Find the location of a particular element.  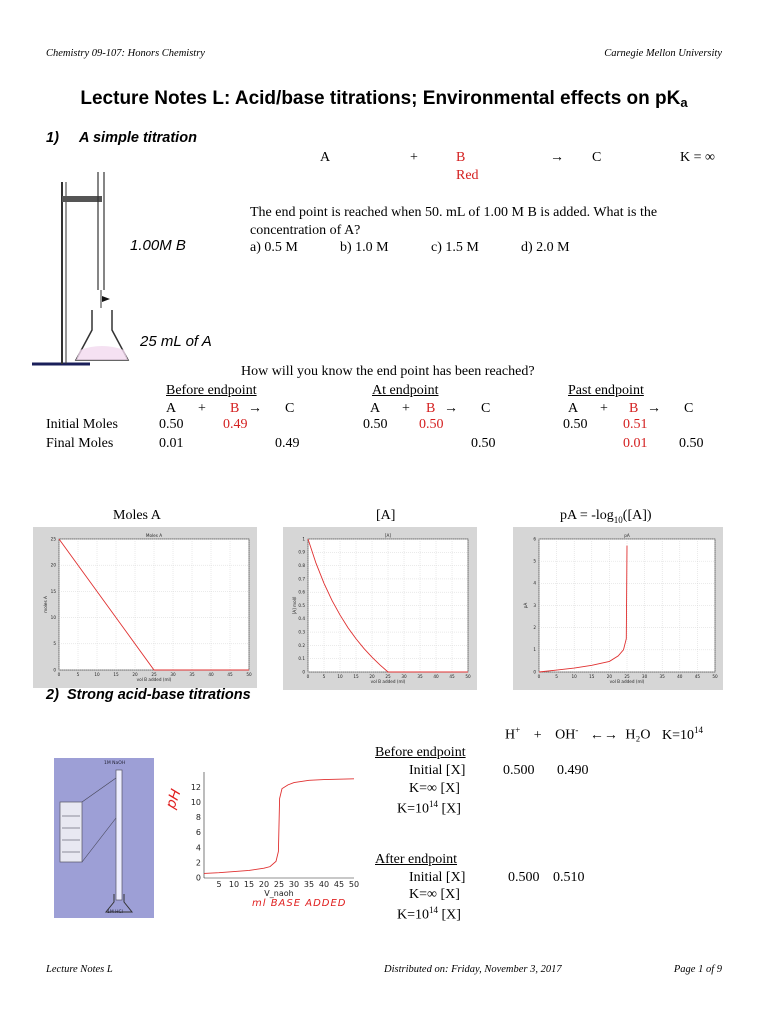

choice-d: d) 2.0 M is located at coordinates (545, 247).